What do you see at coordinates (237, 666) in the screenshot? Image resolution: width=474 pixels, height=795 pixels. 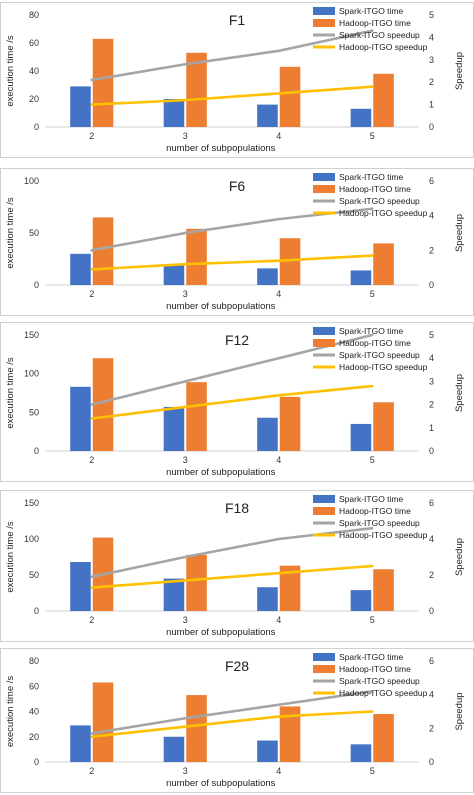 I see `chart-title: F28` at bounding box center [237, 666].